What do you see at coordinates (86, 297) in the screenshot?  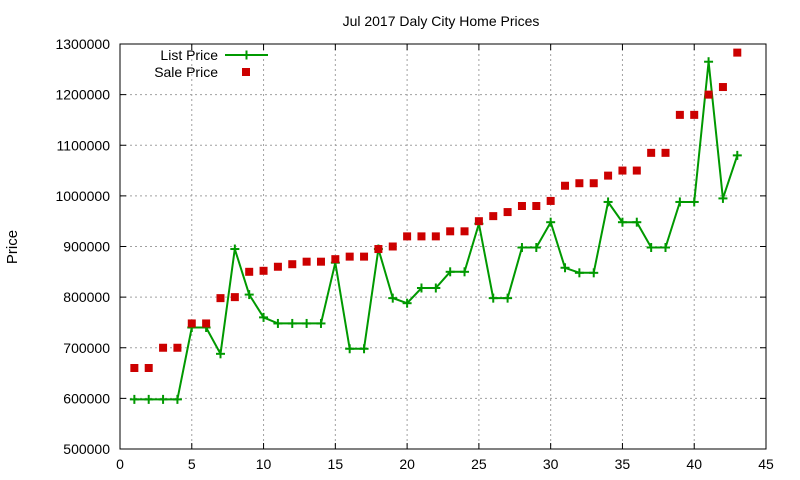 I see `y-tick-label: 800000` at bounding box center [86, 297].